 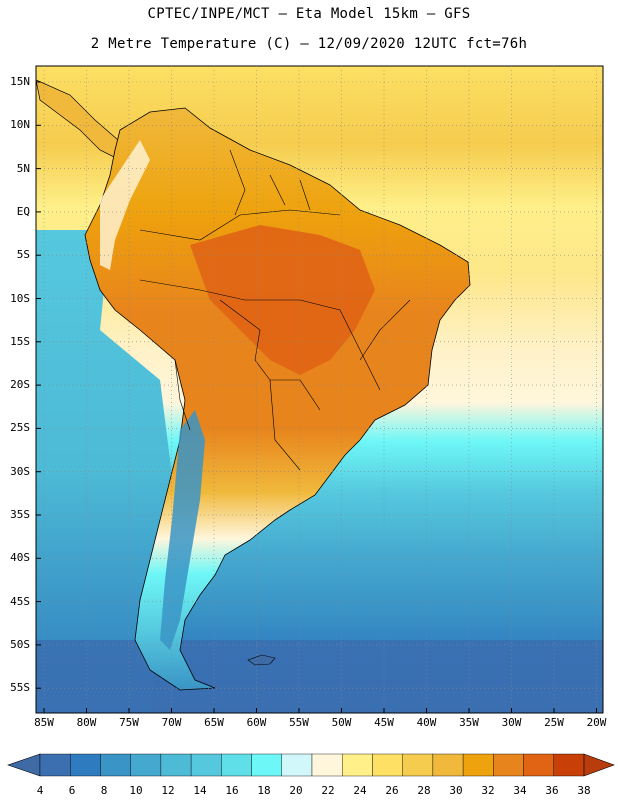 I want to click on colorbar-label: 38, so click(x=584, y=790).